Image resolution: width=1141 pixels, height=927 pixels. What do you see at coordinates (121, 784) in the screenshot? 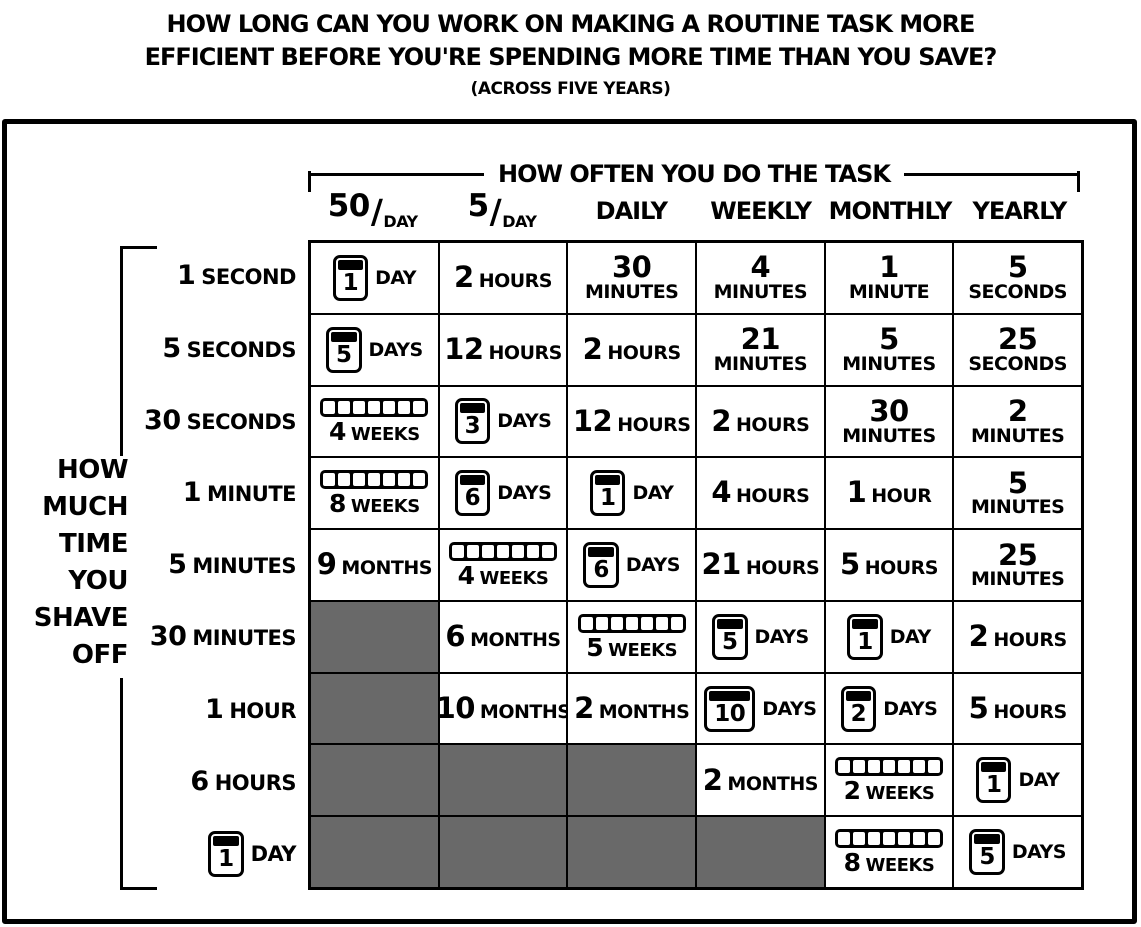
I see `row-bracket-line-lower` at bounding box center [121, 784].